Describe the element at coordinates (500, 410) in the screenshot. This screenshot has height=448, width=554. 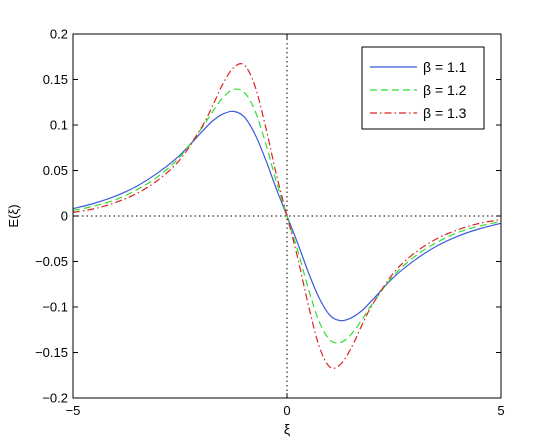
I see `x-tick-label: 5` at that location.